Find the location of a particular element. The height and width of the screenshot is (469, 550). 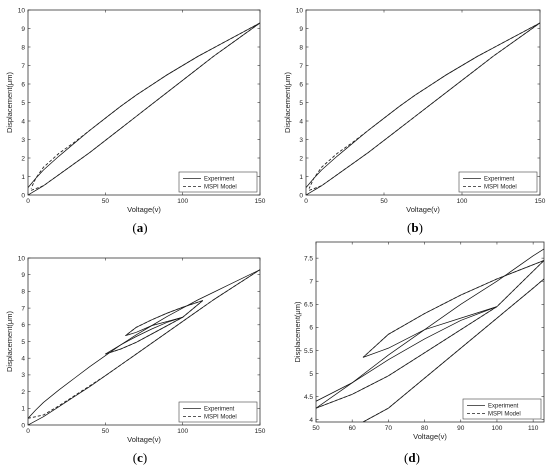

x-tick-label: 80 is located at coordinates (425, 428).